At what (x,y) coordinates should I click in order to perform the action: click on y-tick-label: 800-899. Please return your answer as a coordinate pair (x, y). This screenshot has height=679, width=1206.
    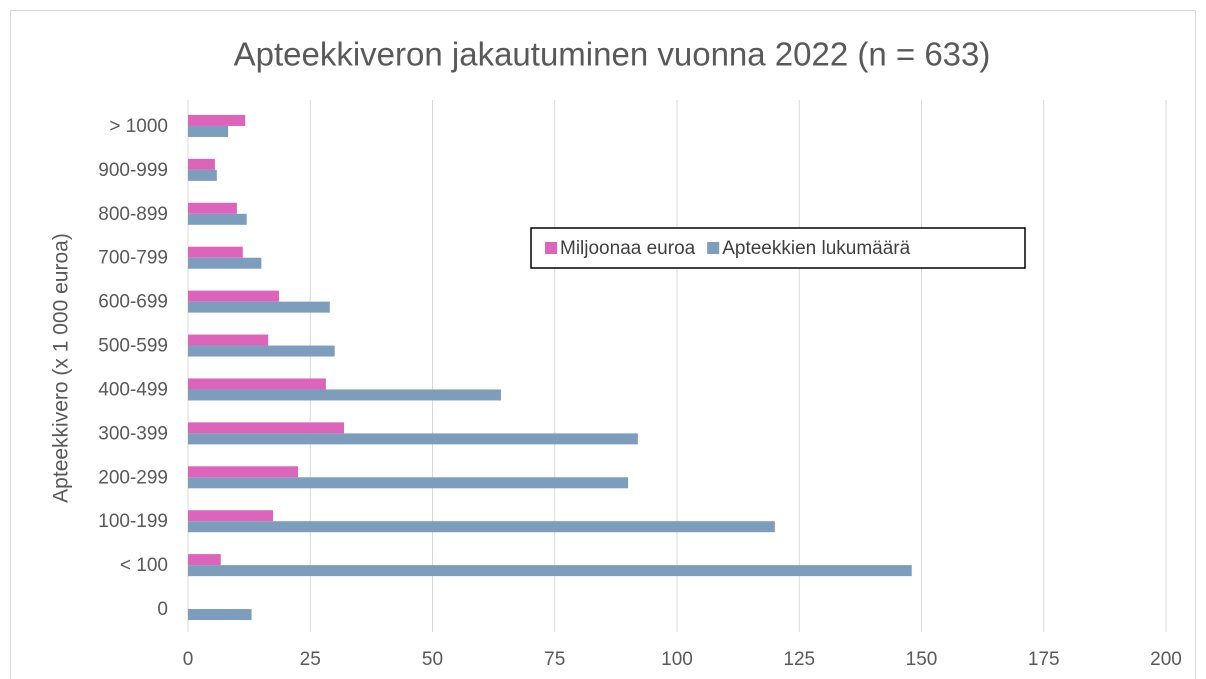
    Looking at the image, I should click on (133, 214).